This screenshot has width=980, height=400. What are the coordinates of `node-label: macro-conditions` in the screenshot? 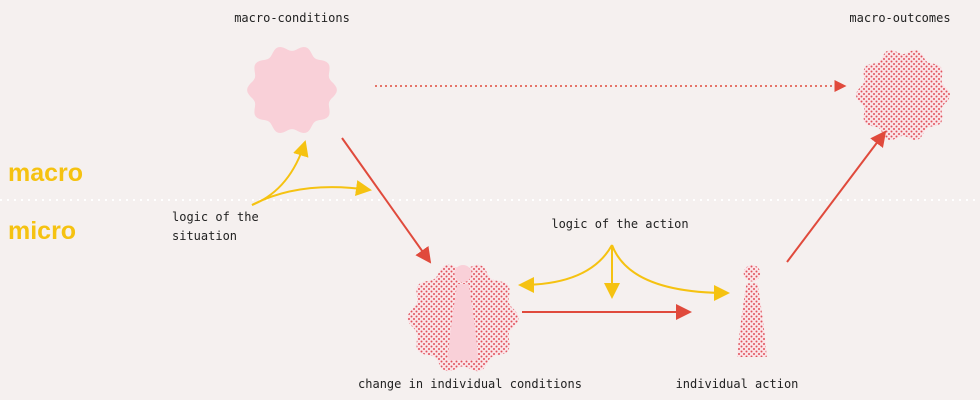 It's located at (292, 18).